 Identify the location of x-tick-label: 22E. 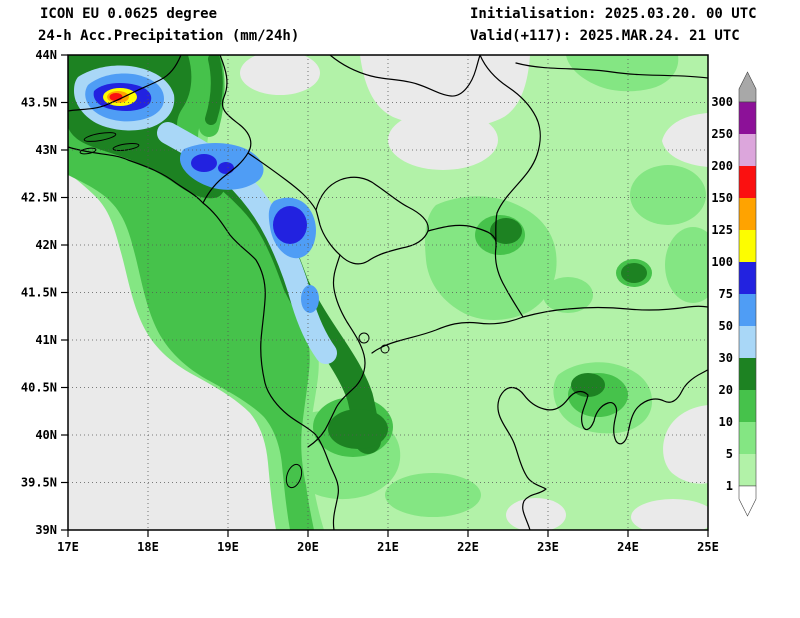
(468, 547).